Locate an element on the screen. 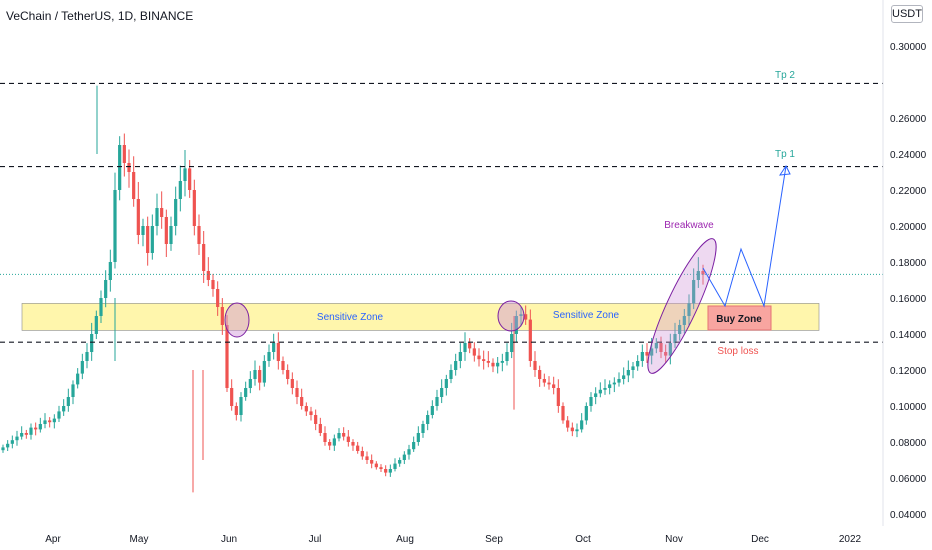  currency-button: USDT is located at coordinates (907, 14).